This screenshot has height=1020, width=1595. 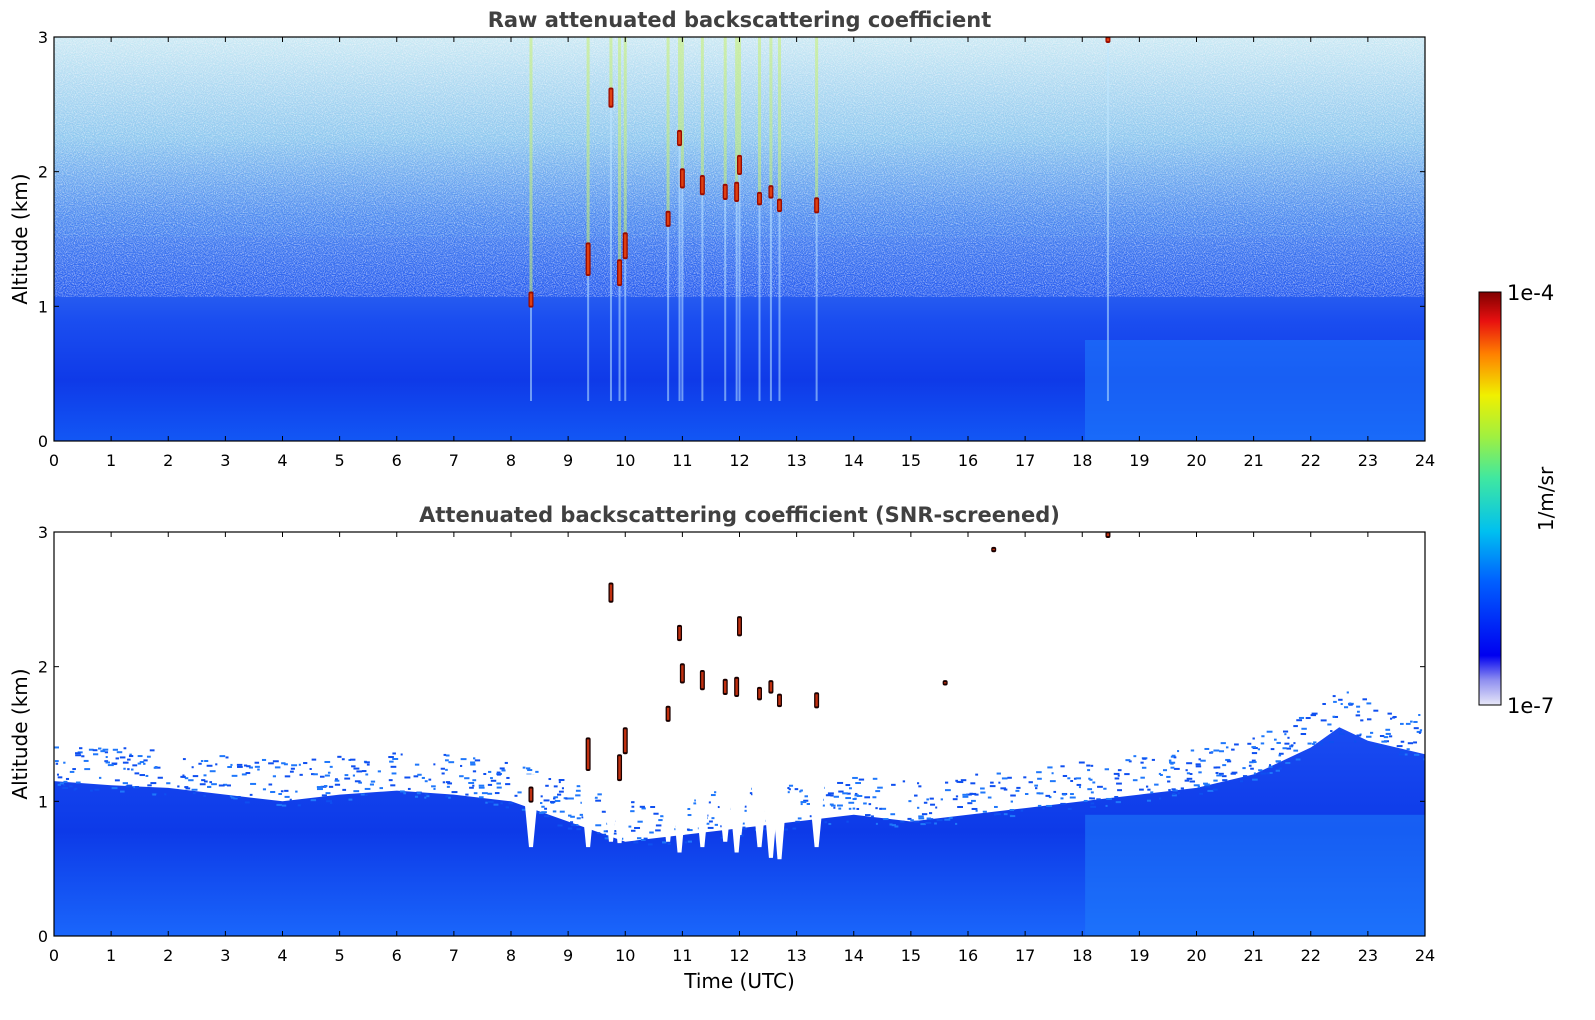 I want to click on x-tick-label: 21, so click(x=1253, y=460).